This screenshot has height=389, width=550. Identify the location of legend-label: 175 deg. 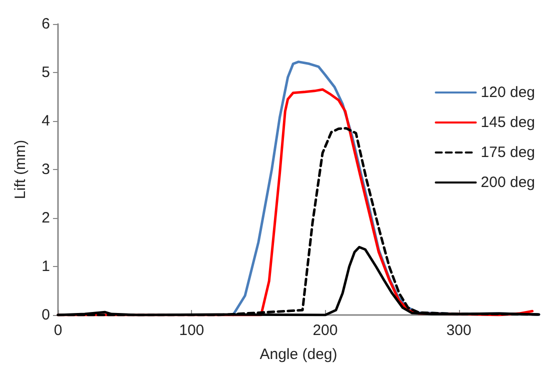
(508, 152).